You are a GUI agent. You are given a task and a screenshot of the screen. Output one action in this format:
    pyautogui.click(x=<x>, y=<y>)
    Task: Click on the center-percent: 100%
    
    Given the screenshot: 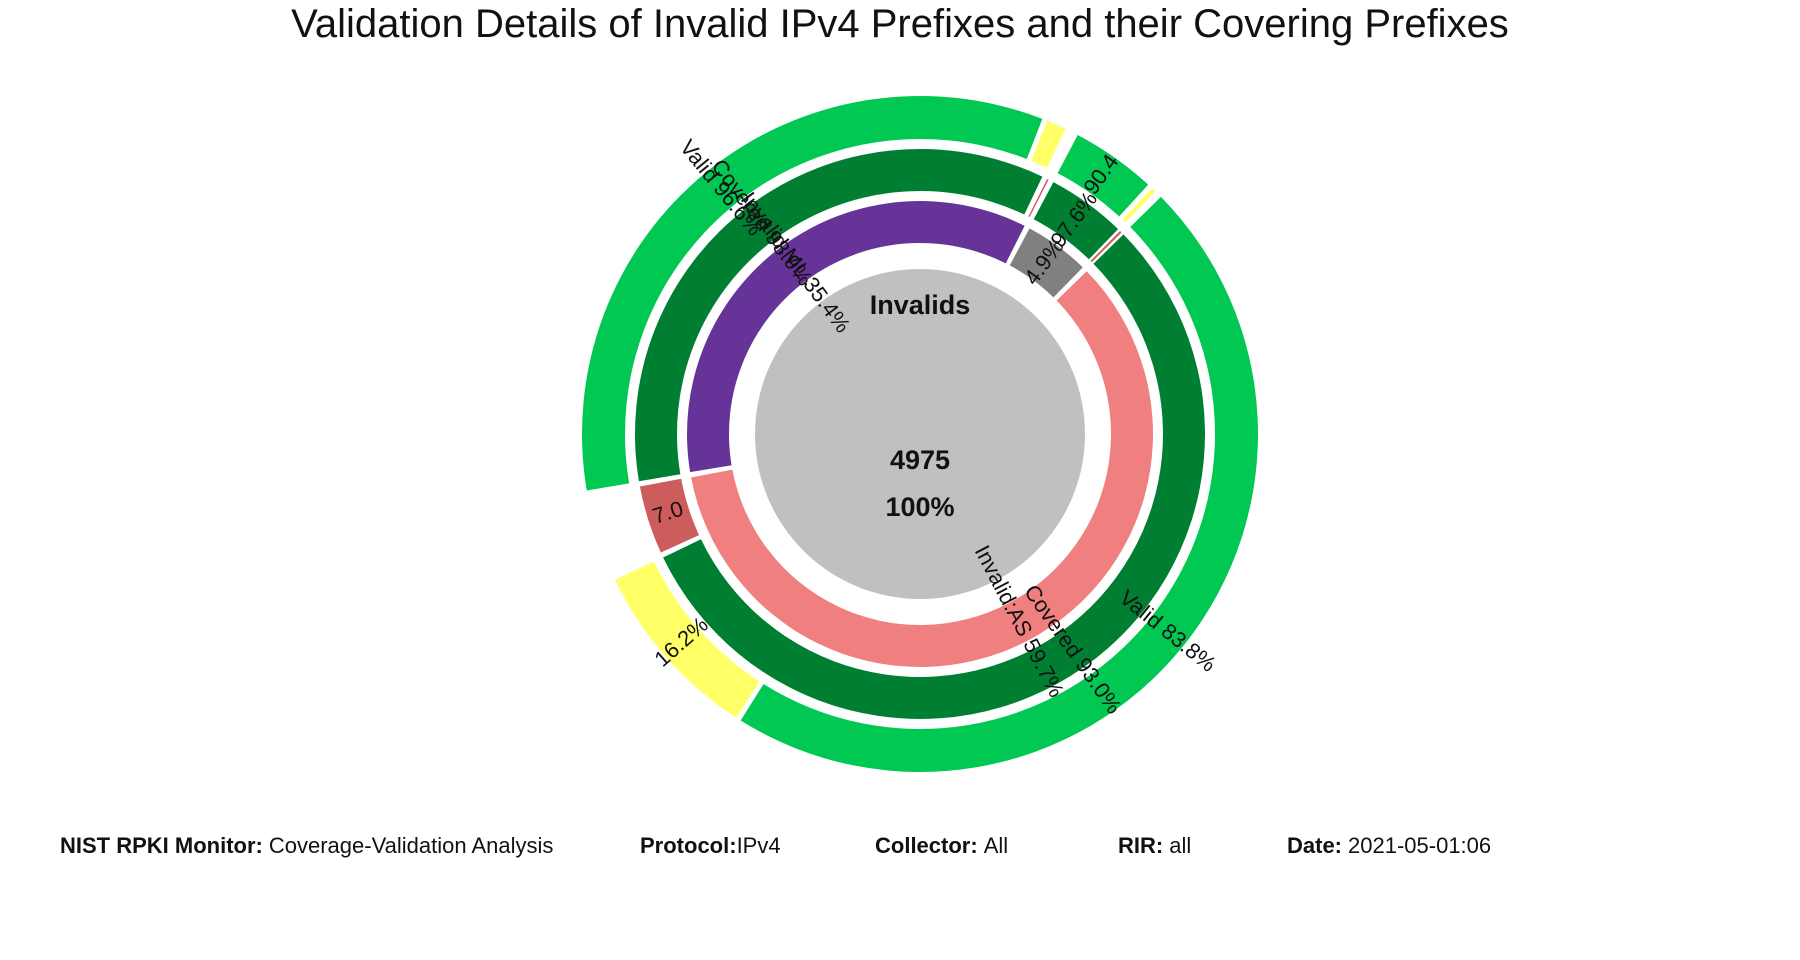 What is the action you would take?
    pyautogui.click(x=919, y=507)
    